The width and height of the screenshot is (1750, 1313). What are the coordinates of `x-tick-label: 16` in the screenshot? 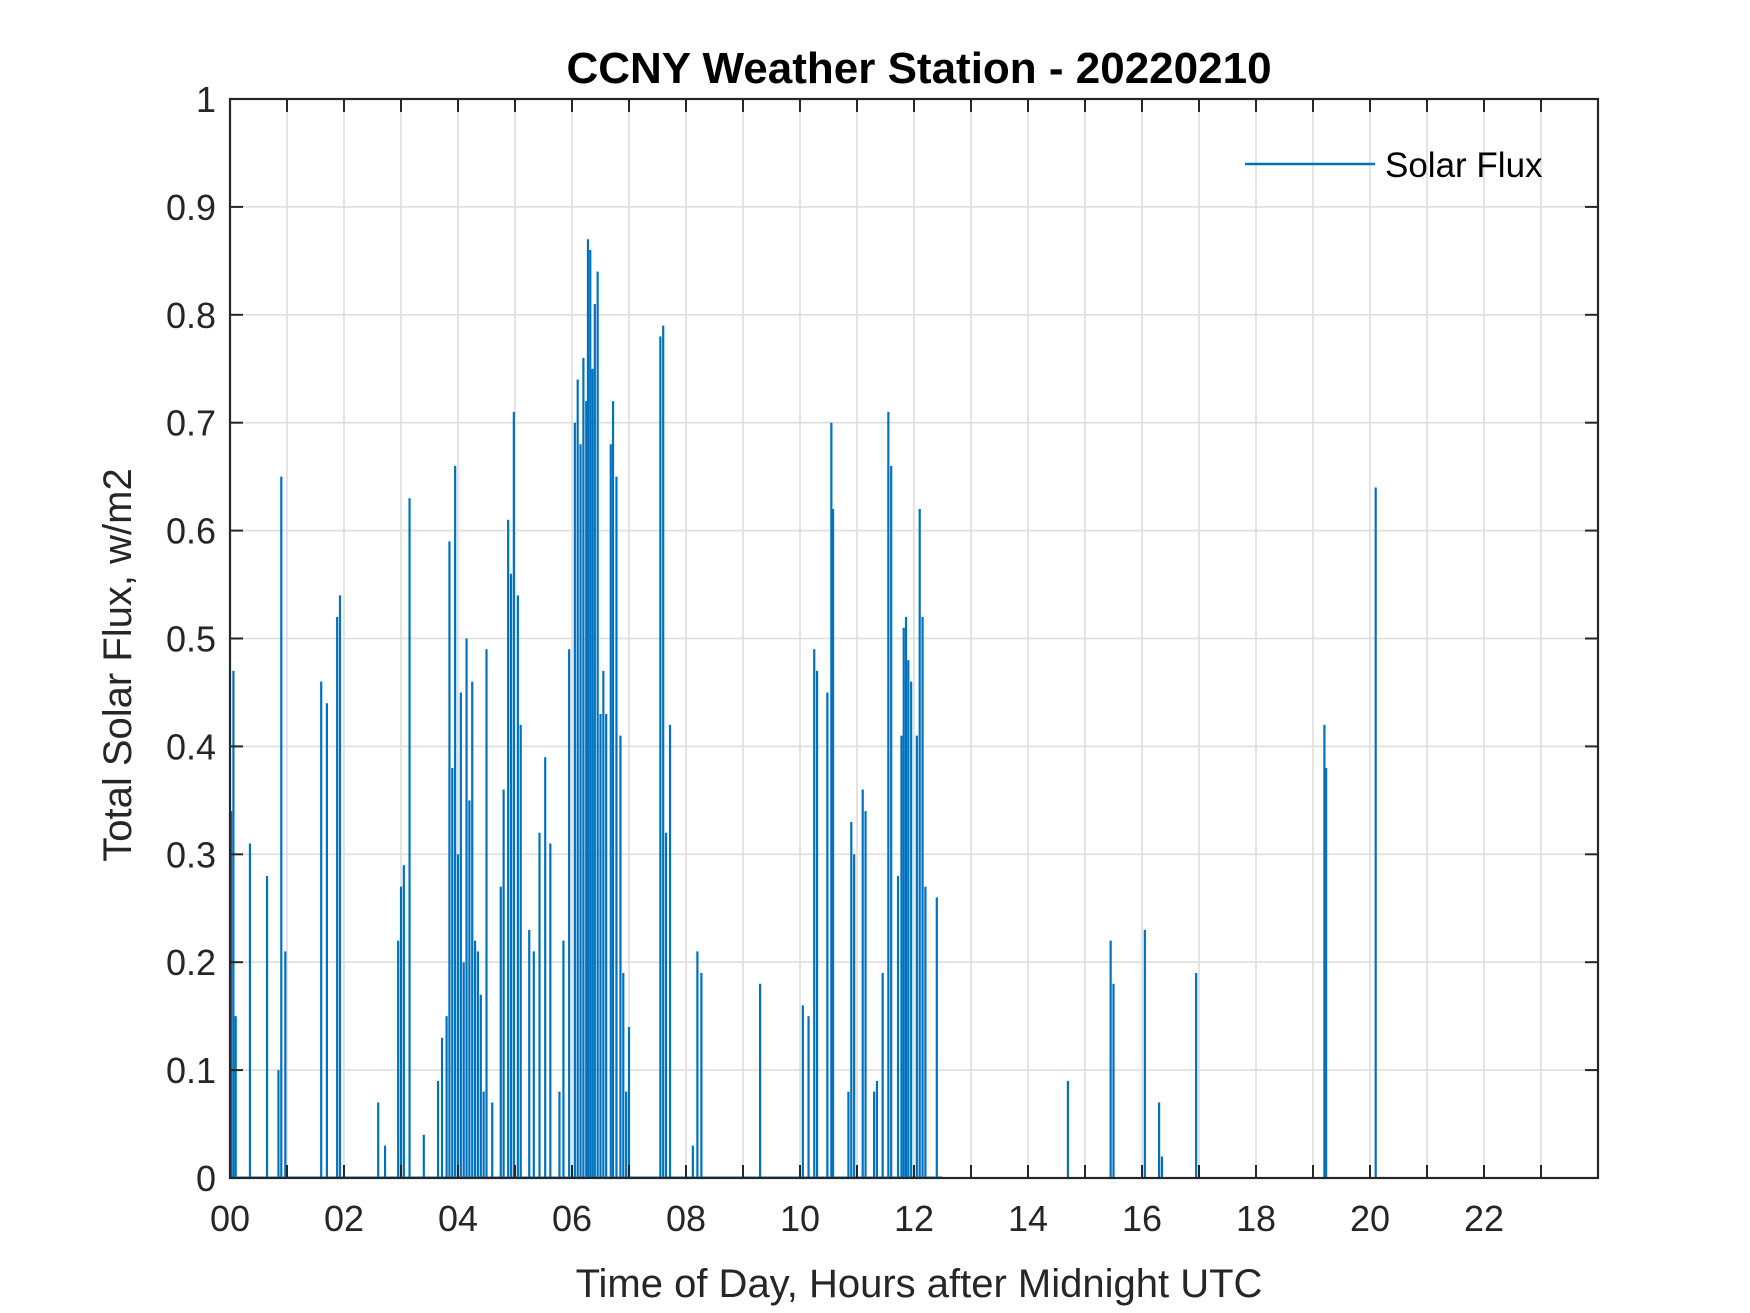 It's located at (1142, 1218).